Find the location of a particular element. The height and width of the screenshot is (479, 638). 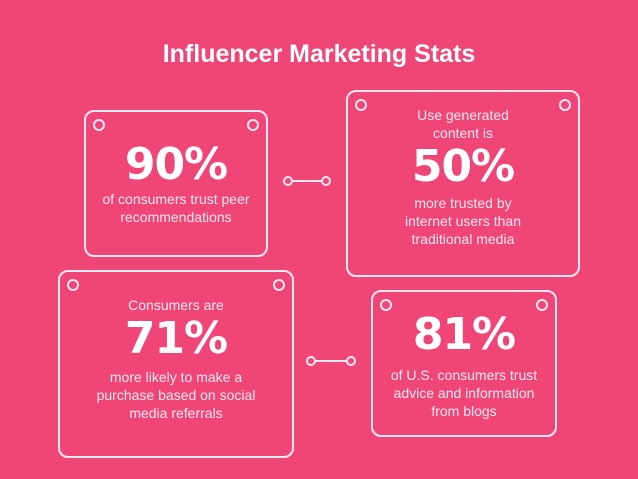

stat-intro: Consumers are is located at coordinates (176, 305).